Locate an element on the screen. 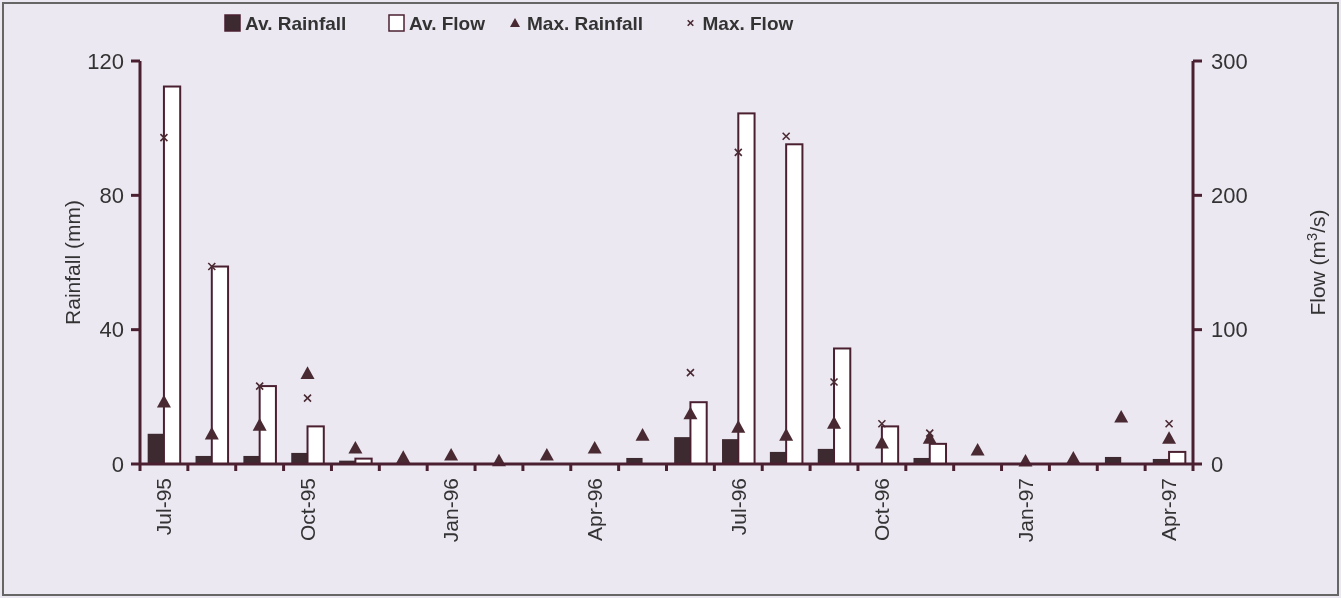 This screenshot has height=598, width=1341. x-tick-label: Oct-96 is located at coordinates (882, 510).